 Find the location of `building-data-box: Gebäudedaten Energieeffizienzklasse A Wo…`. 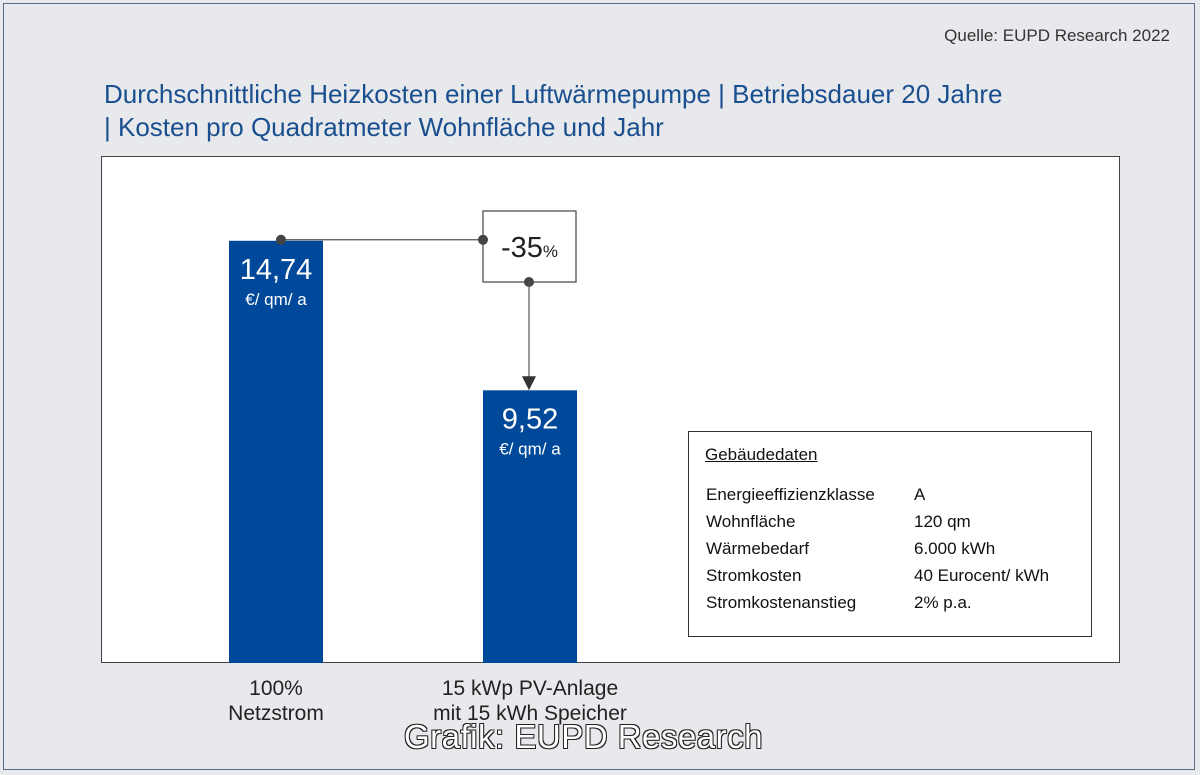

building-data-box: Gebäudedaten Energieeffizienzklasse A Wo… is located at coordinates (890, 534).